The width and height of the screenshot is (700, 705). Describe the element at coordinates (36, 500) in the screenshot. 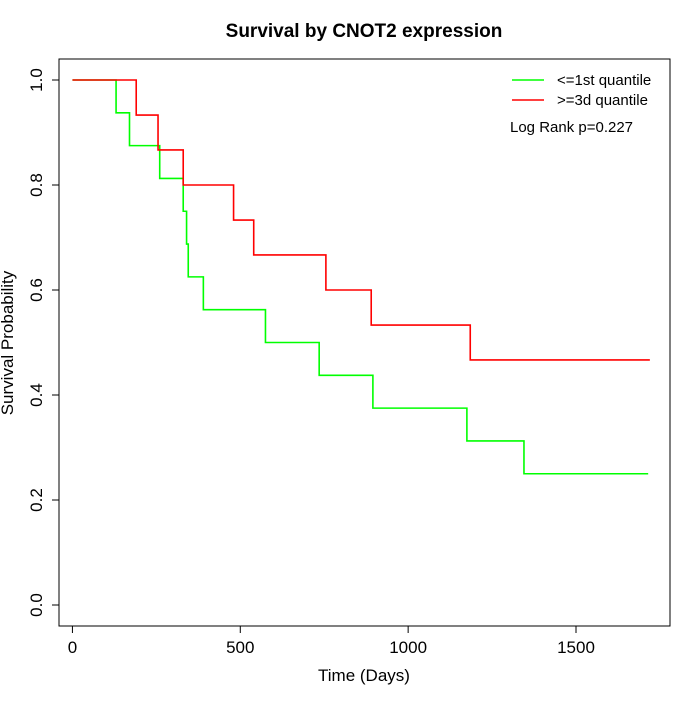

I see `y-tick-label: 0.2` at that location.